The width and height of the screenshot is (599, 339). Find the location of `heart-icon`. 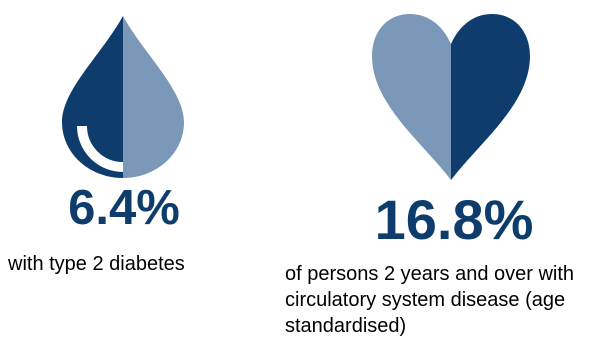

heart-icon is located at coordinates (451, 97).